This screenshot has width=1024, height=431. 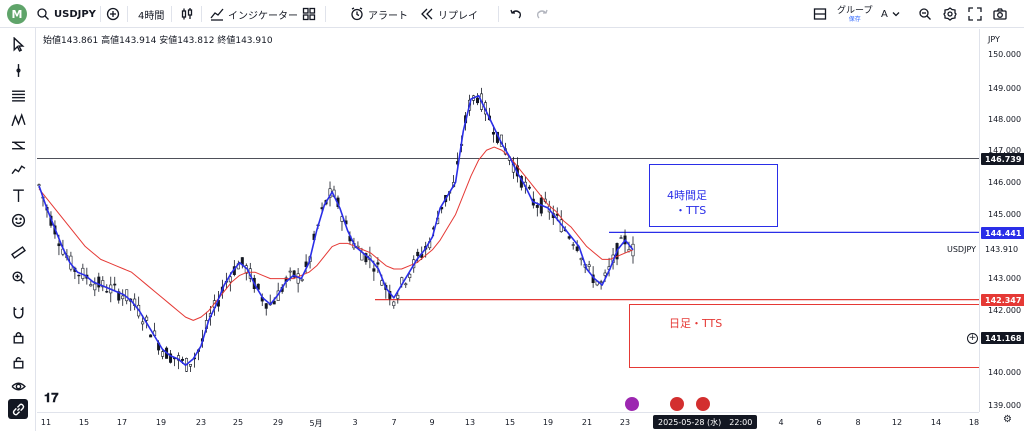 I want to click on group-letter: A, so click(x=884, y=14).